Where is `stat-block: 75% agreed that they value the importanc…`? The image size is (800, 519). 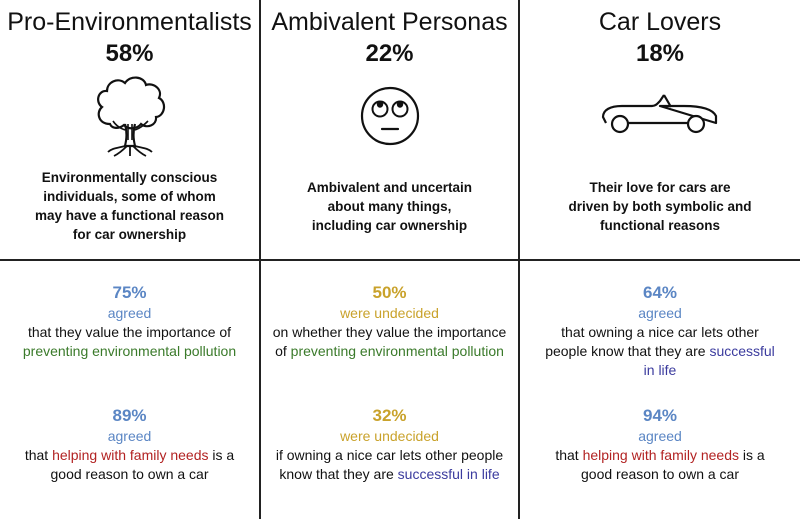
stat-block: 75% agreed that they value the importanc… is located at coordinates (129, 321).